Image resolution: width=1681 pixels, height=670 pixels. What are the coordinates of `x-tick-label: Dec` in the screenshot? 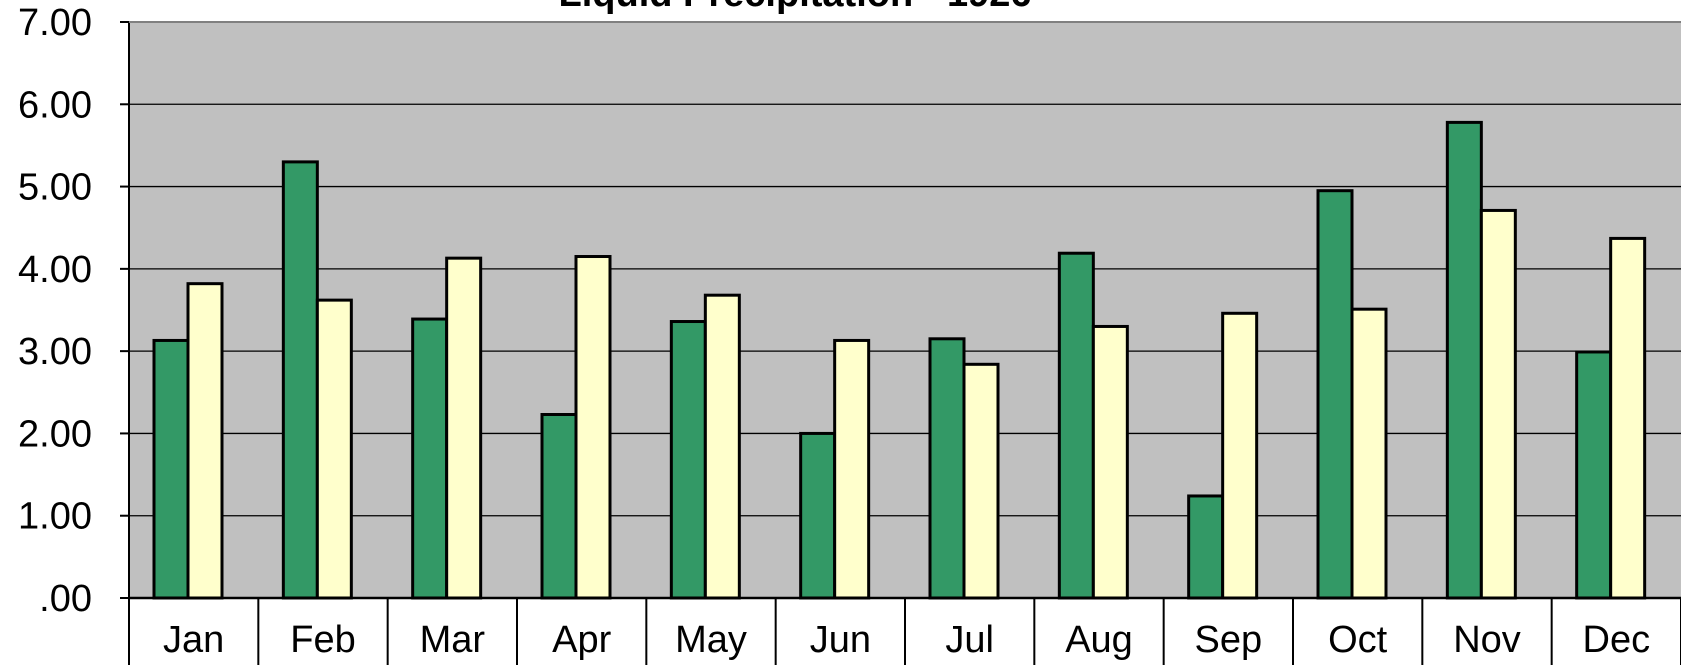 It's located at (1617, 640).